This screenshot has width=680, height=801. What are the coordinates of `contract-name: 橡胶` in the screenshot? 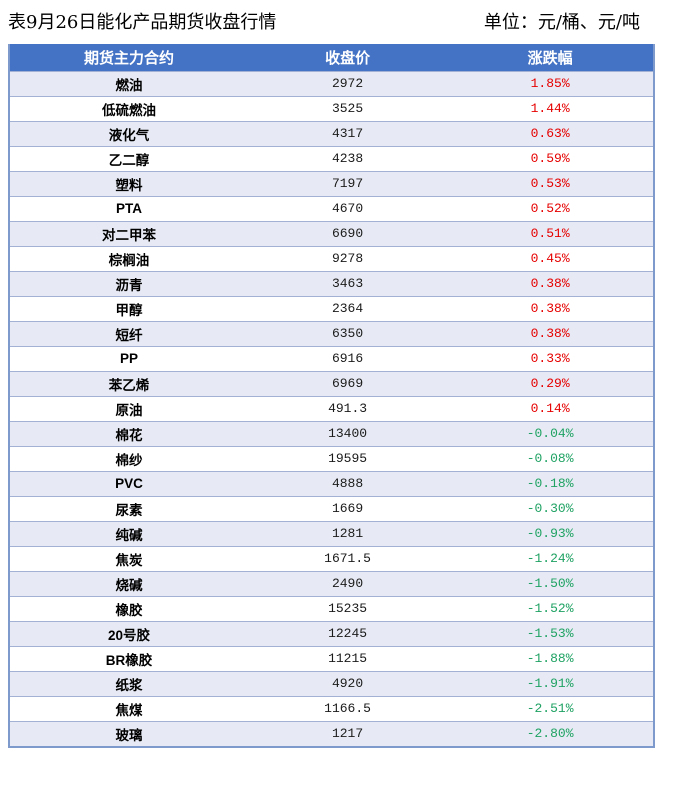 It's located at (129, 608).